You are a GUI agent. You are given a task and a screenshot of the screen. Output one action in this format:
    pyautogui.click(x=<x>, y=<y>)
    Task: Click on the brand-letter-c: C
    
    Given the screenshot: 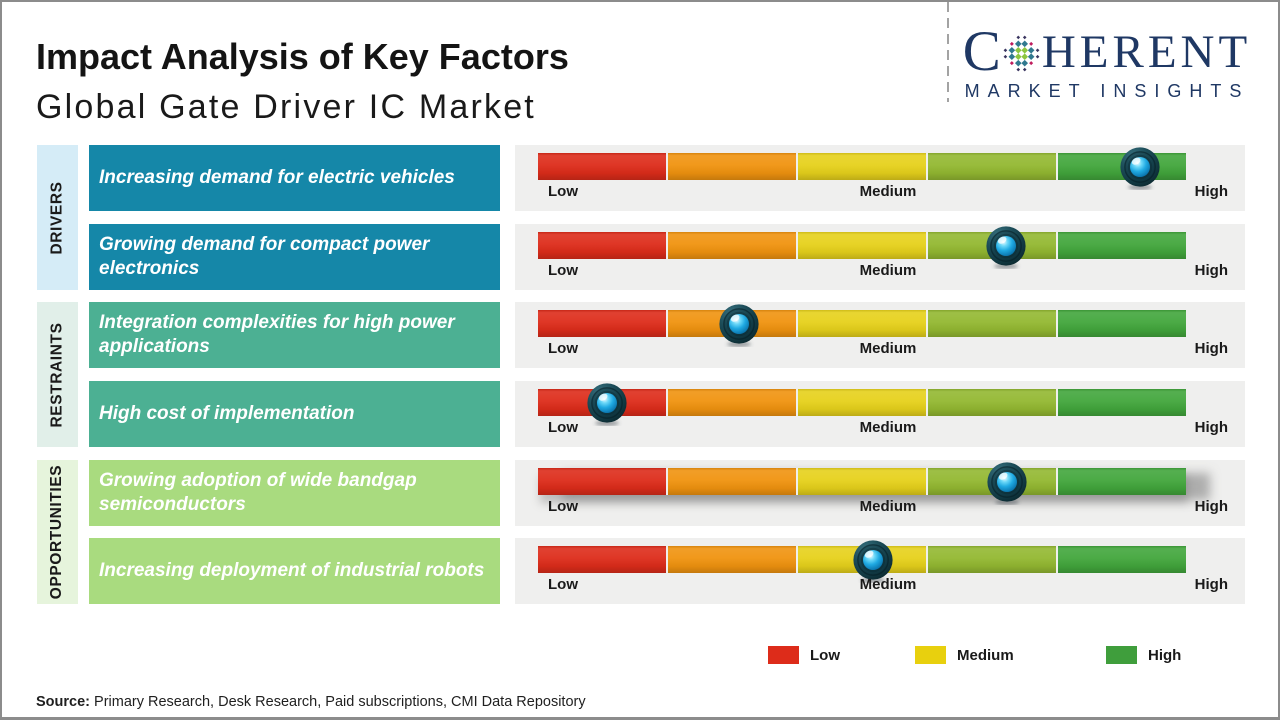 What is the action you would take?
    pyautogui.click(x=981, y=51)
    